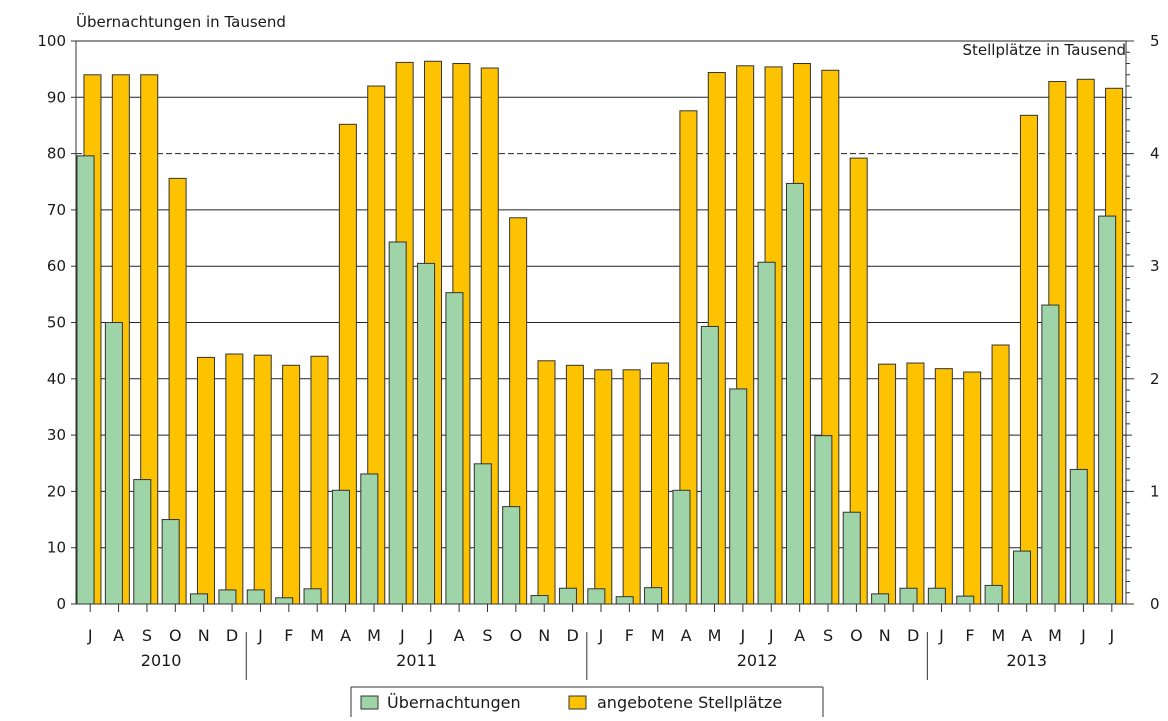  Describe the element at coordinates (416, 660) in the screenshot. I see `year-label: 2011` at that location.